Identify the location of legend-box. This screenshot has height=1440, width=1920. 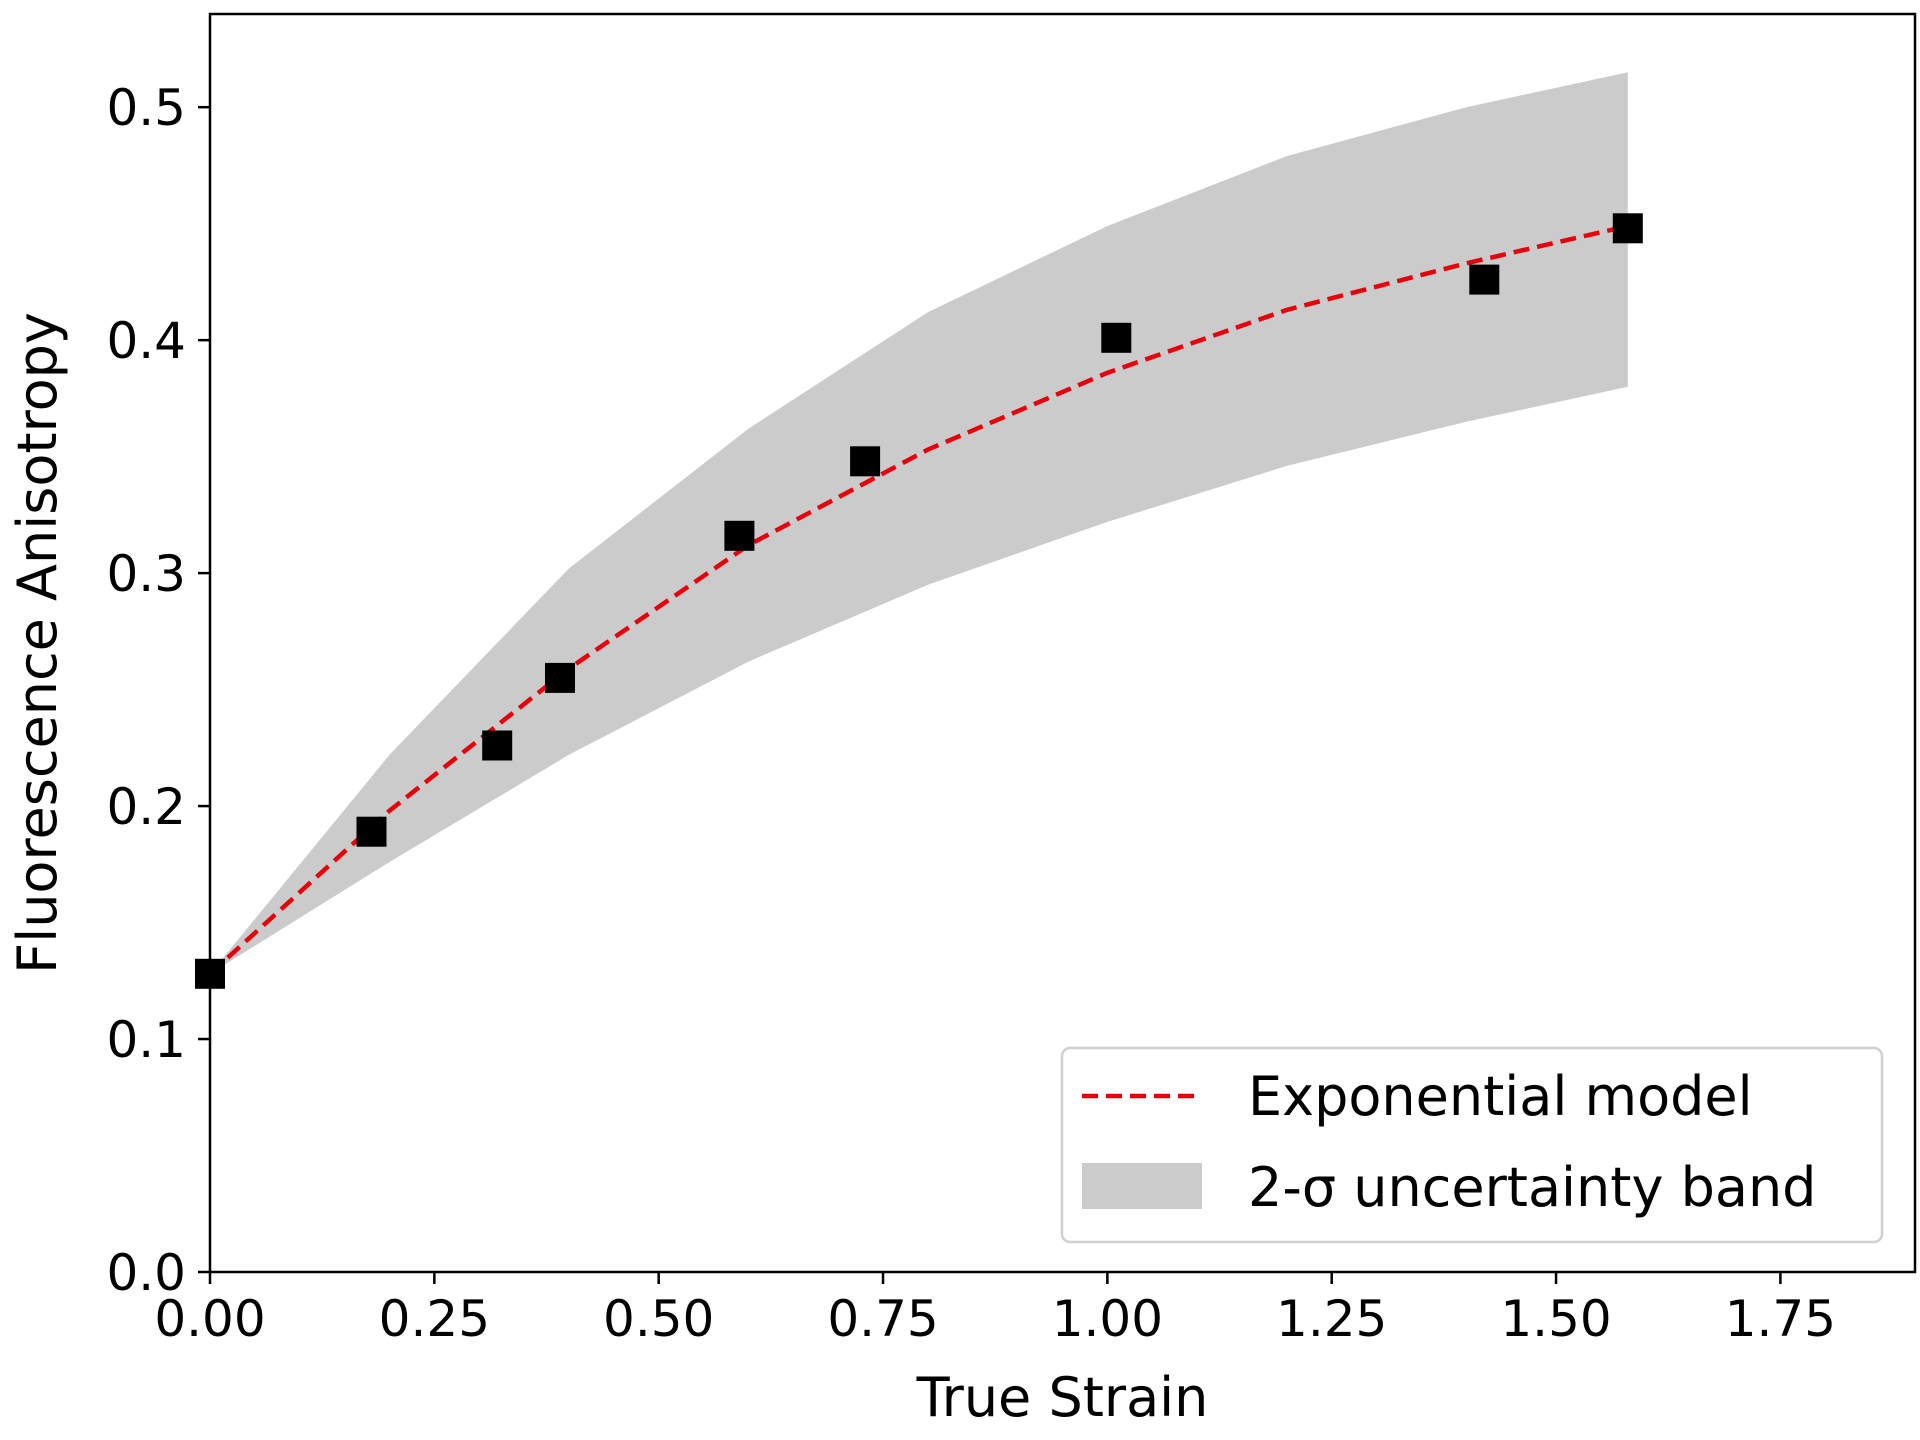
(1472, 1145).